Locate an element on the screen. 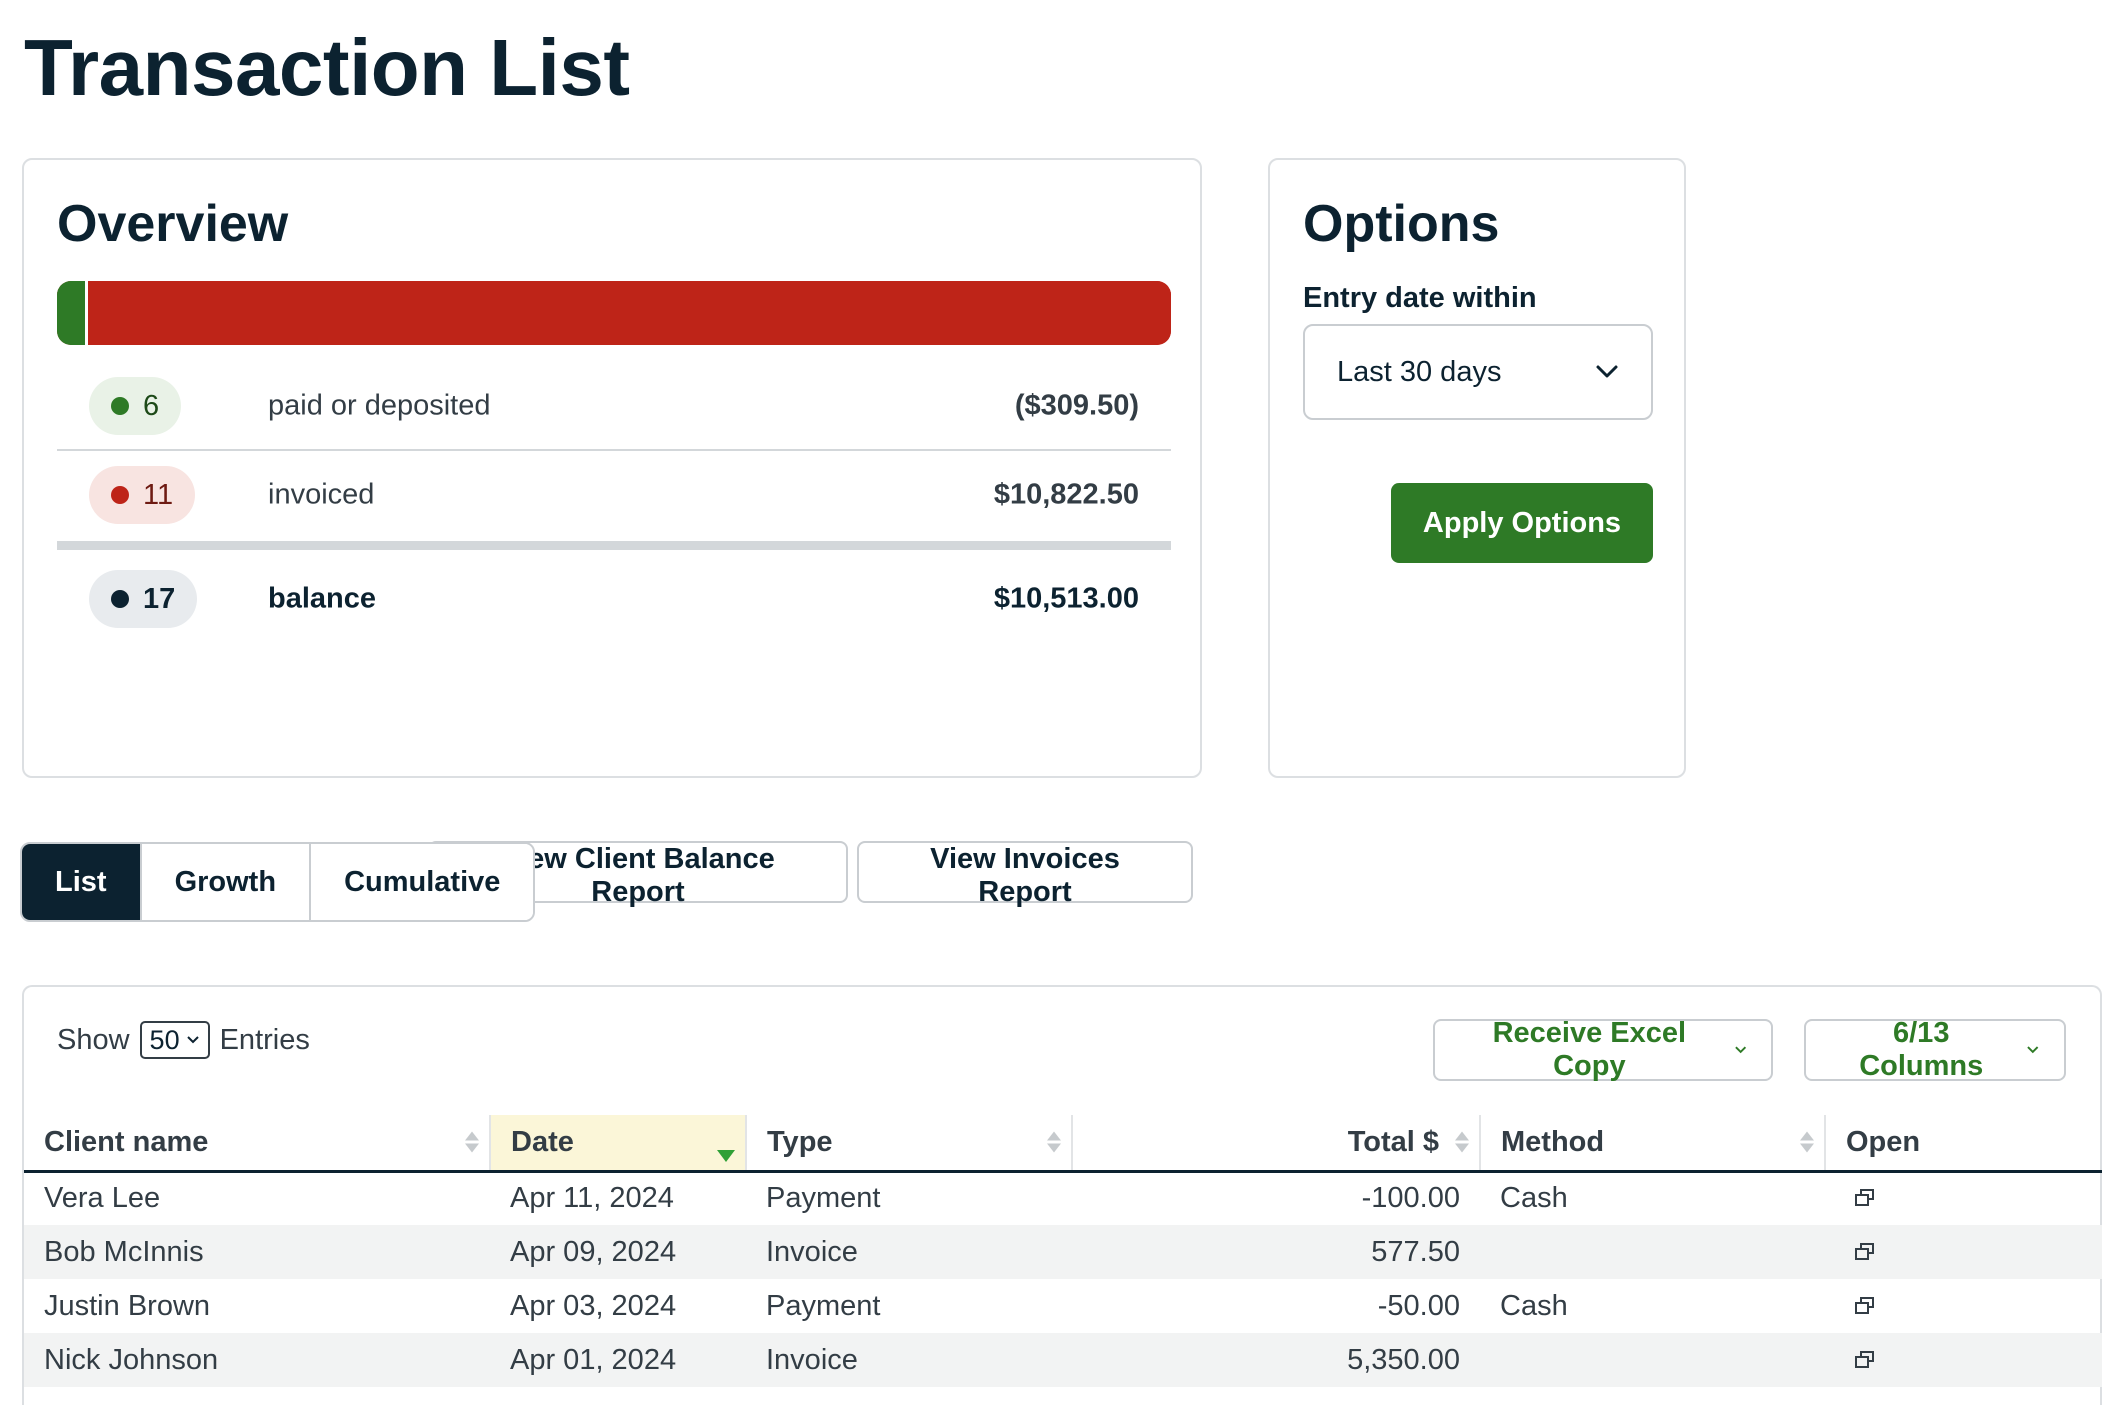 The width and height of the screenshot is (2110, 1405). paid-count: 6 is located at coordinates (151, 405).